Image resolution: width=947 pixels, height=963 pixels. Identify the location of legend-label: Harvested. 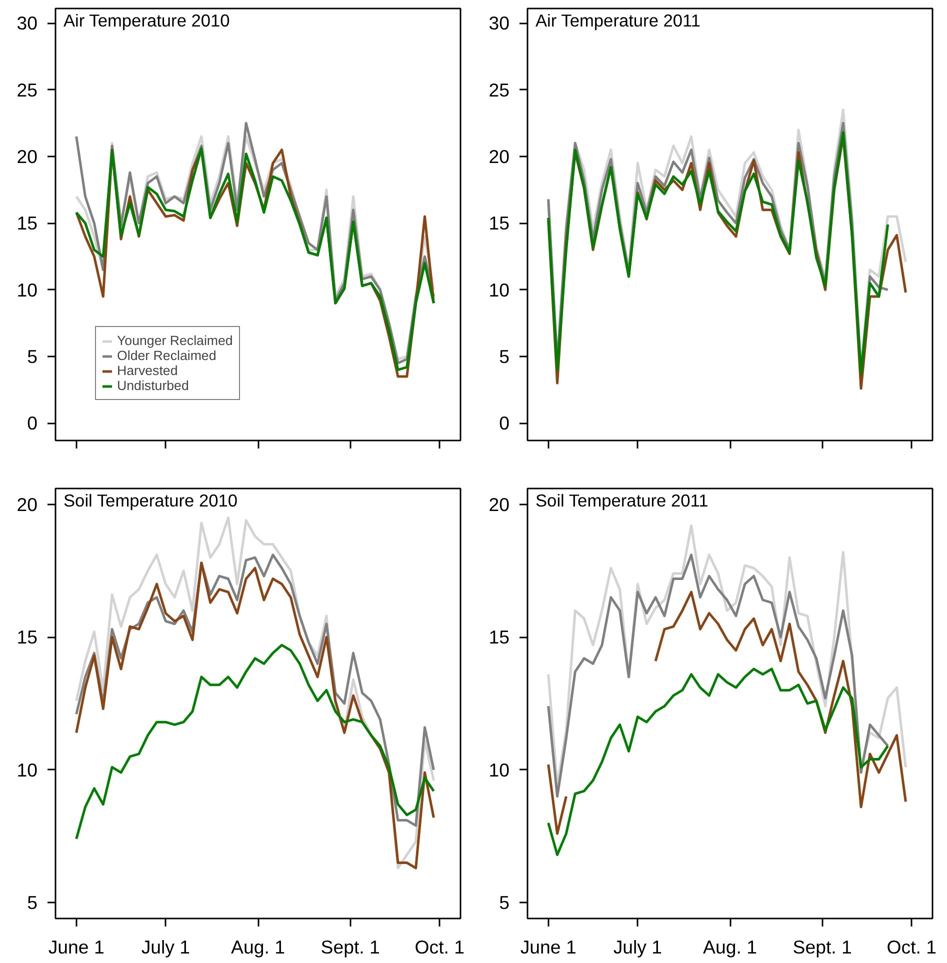
(147, 370).